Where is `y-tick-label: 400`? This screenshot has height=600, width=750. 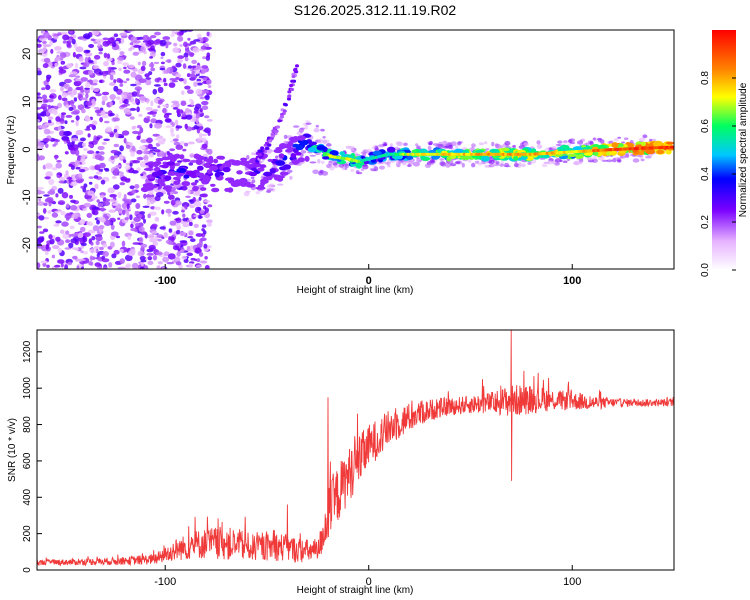 y-tick-label: 400 is located at coordinates (27, 496).